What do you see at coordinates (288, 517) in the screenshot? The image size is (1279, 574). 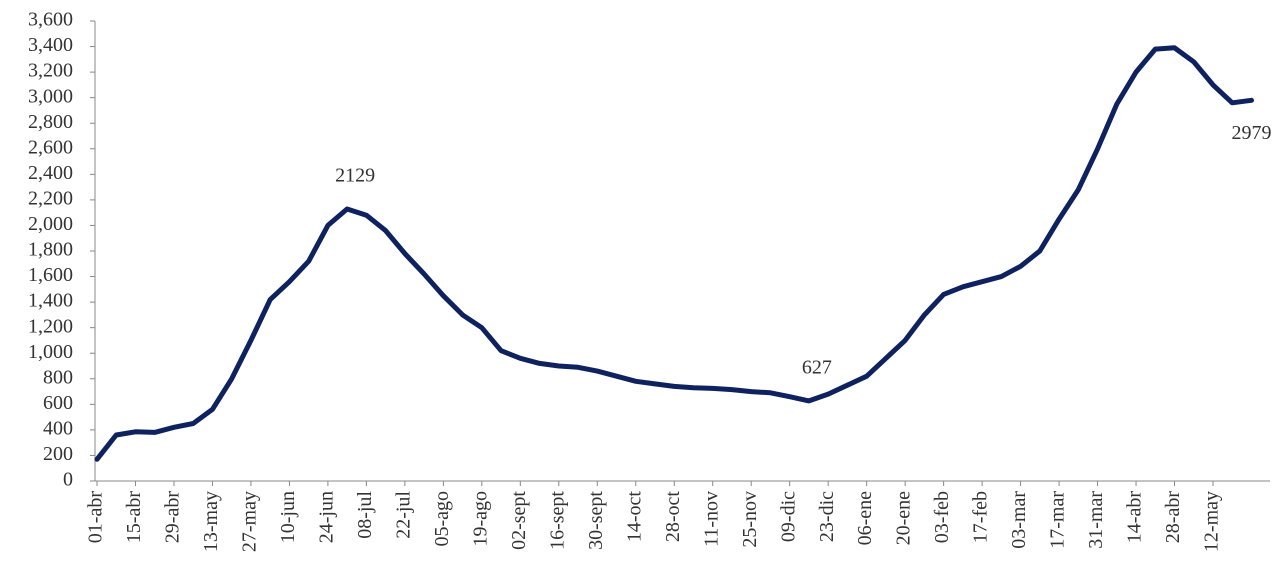 I see `x-tick-label: 10-jun` at bounding box center [288, 517].